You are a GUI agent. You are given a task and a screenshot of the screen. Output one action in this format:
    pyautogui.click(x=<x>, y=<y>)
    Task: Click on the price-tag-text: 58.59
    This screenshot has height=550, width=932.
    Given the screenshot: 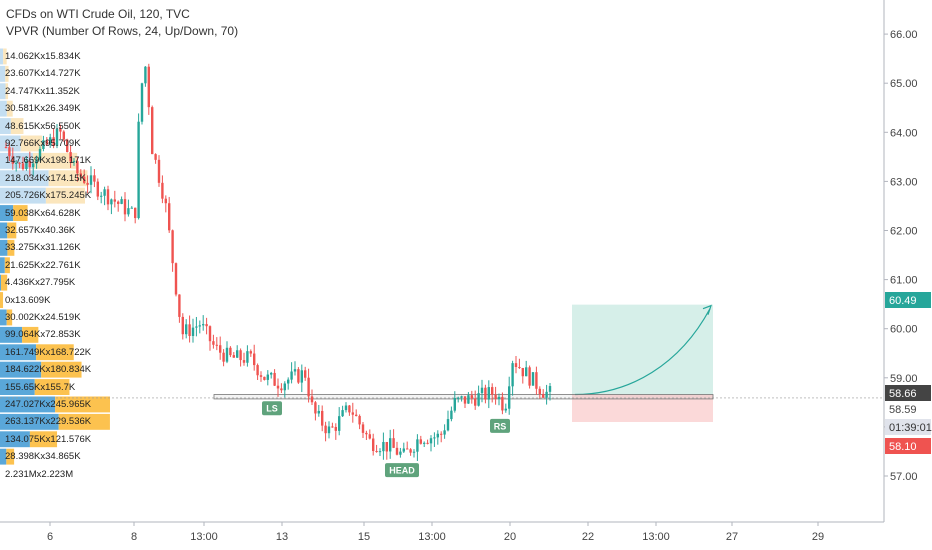 What is the action you would take?
    pyautogui.click(x=903, y=410)
    